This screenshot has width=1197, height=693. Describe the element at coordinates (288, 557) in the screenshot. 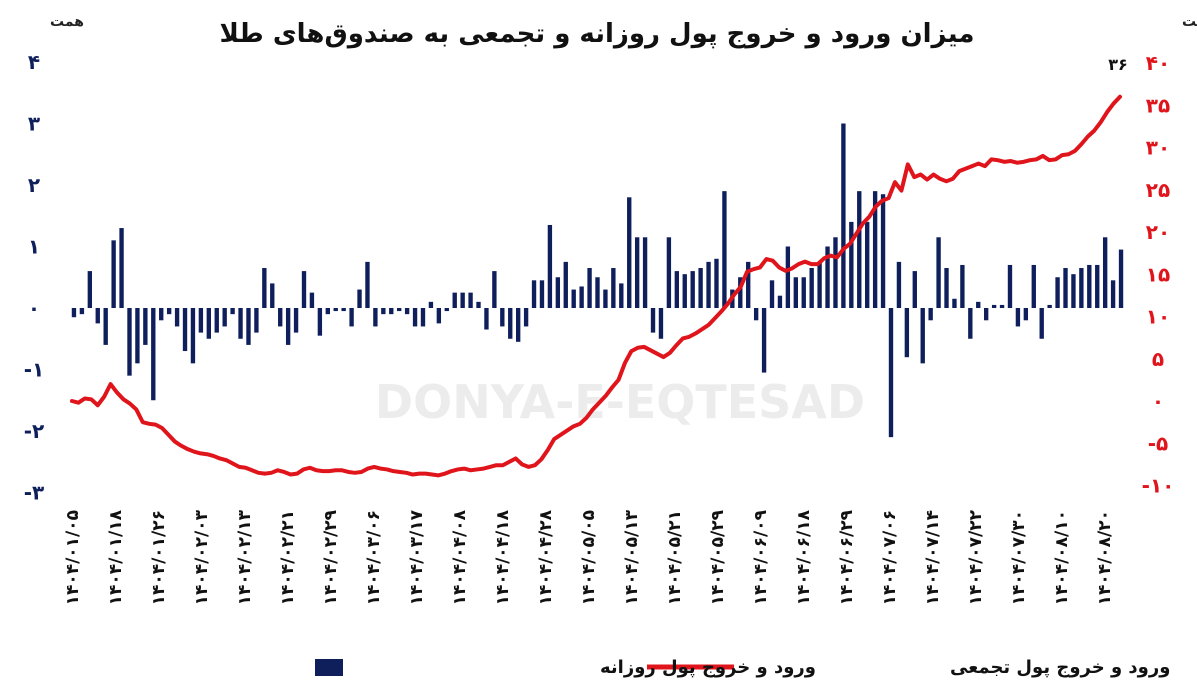

I see `x-tick-label: ۱۴۰۴/۰۲/۲۱` at that location.